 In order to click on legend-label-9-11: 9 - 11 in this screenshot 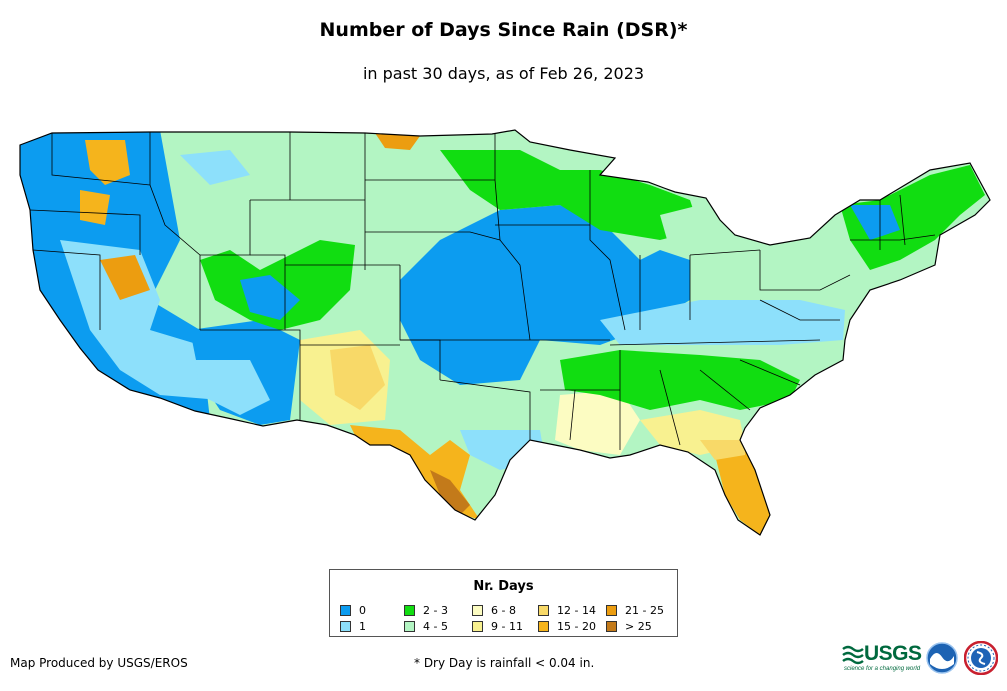, I will do `click(507, 626)`.